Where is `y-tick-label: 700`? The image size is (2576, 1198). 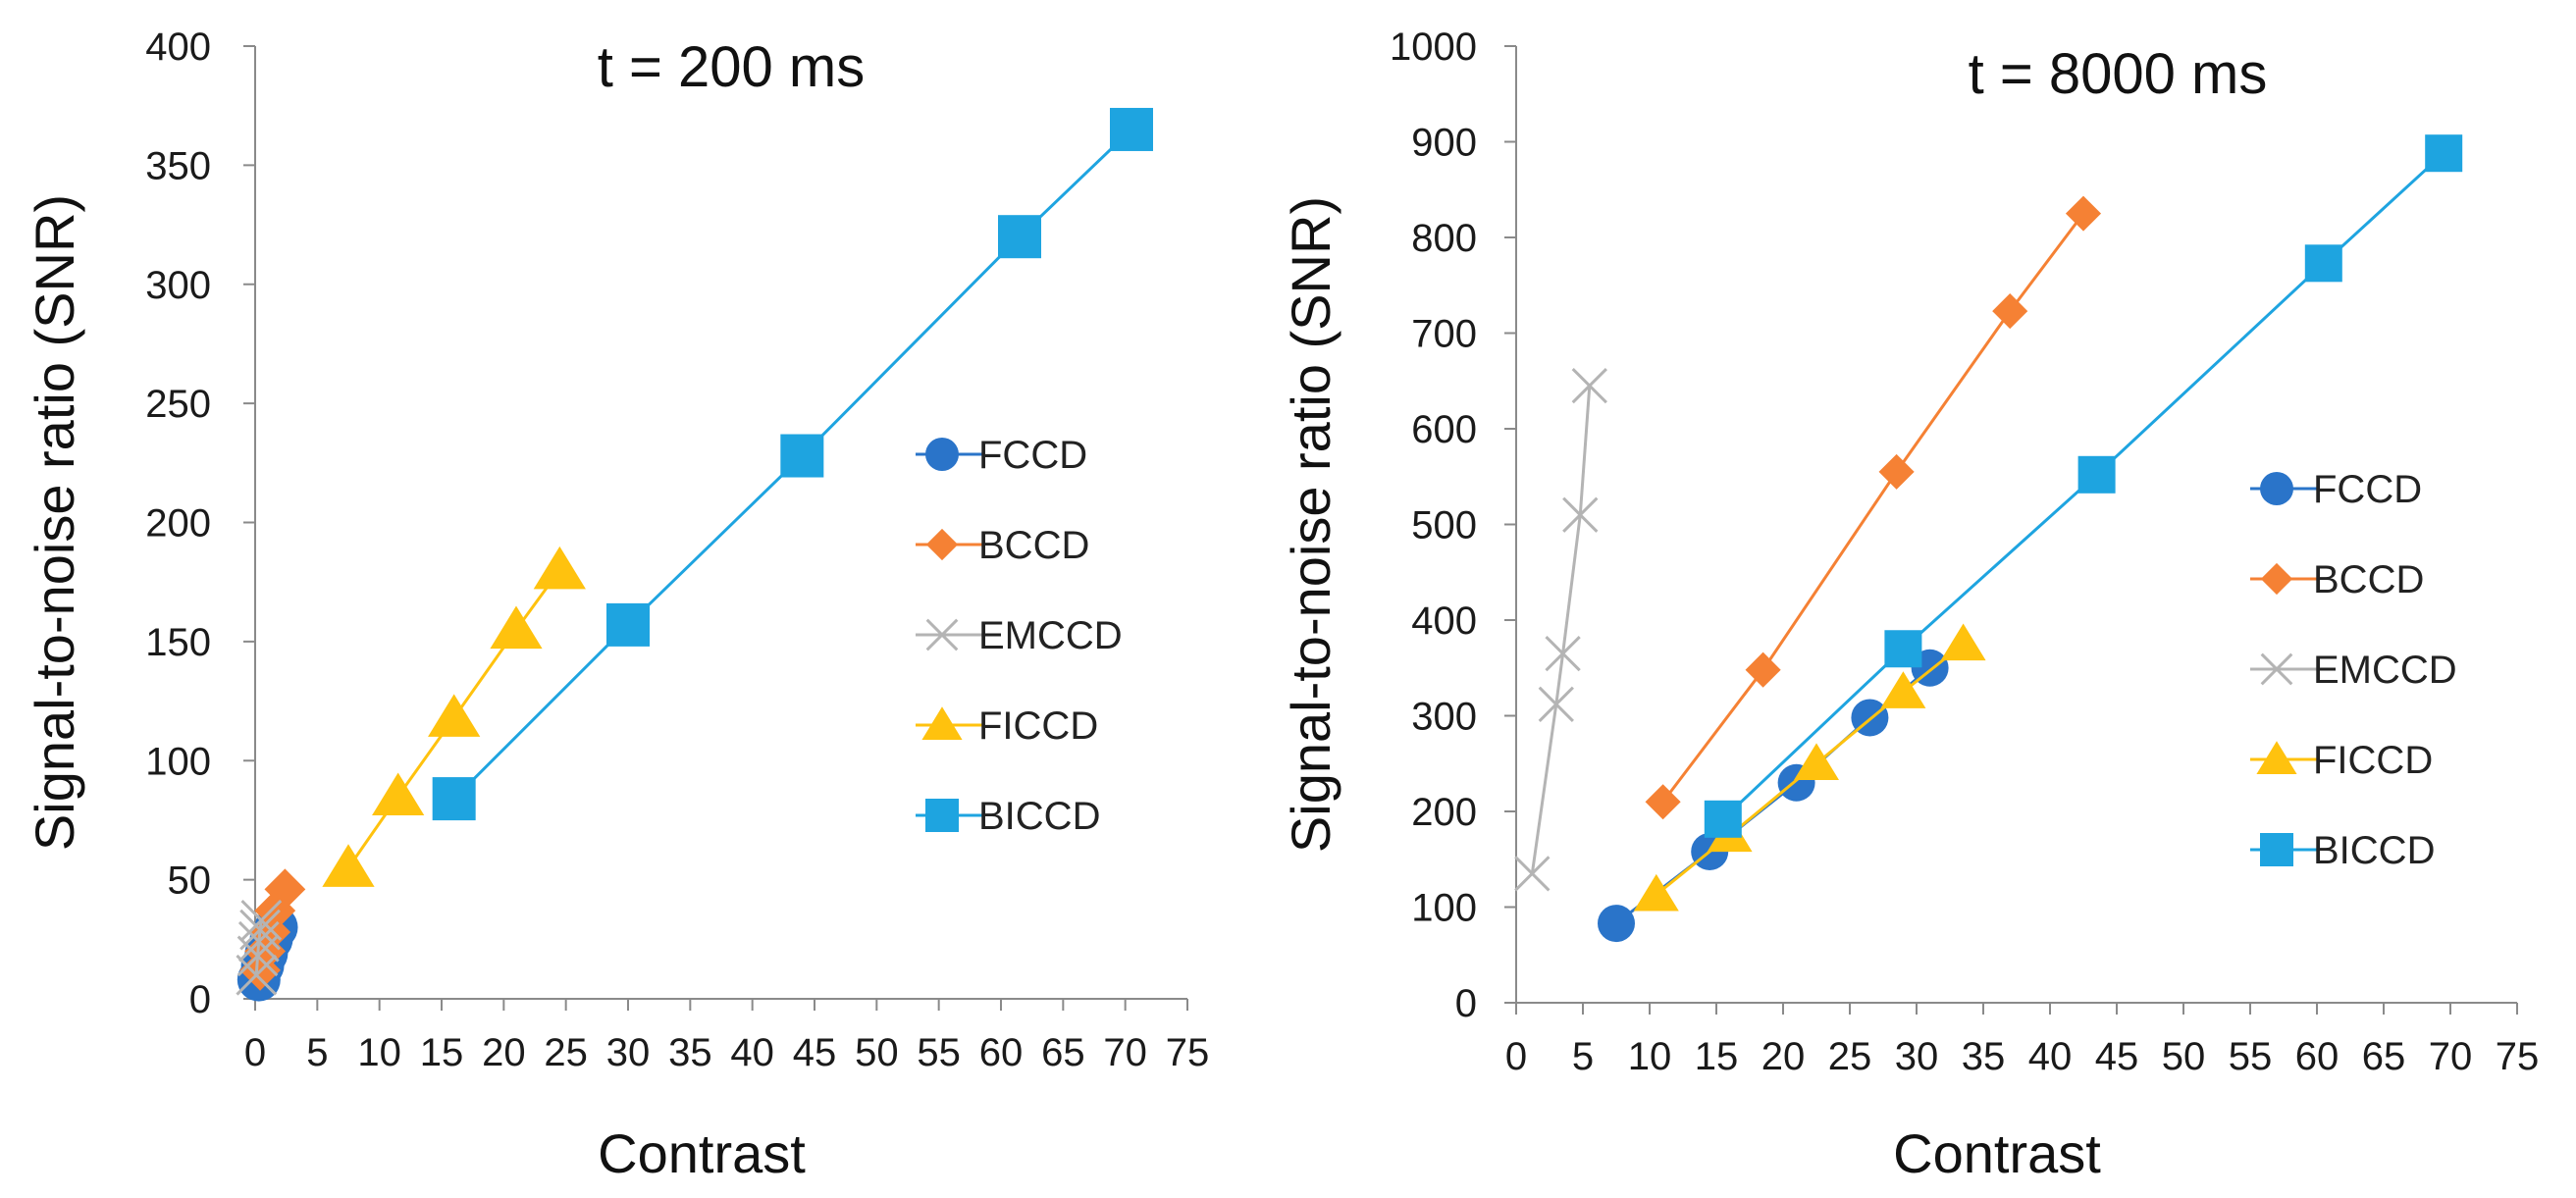
y-tick-label: 700 is located at coordinates (1444, 334).